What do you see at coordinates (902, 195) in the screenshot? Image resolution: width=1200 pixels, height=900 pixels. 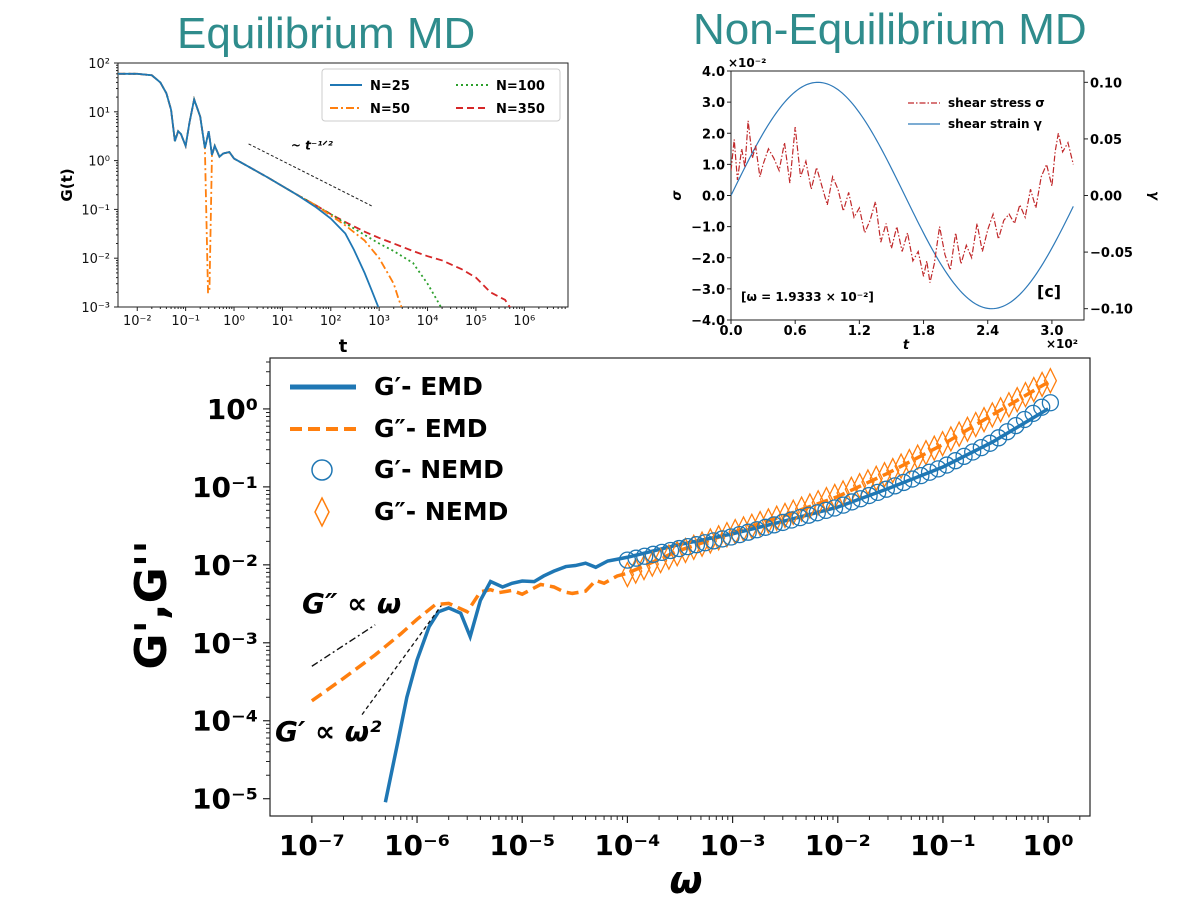 I see `nemd-series-group` at bounding box center [902, 195].